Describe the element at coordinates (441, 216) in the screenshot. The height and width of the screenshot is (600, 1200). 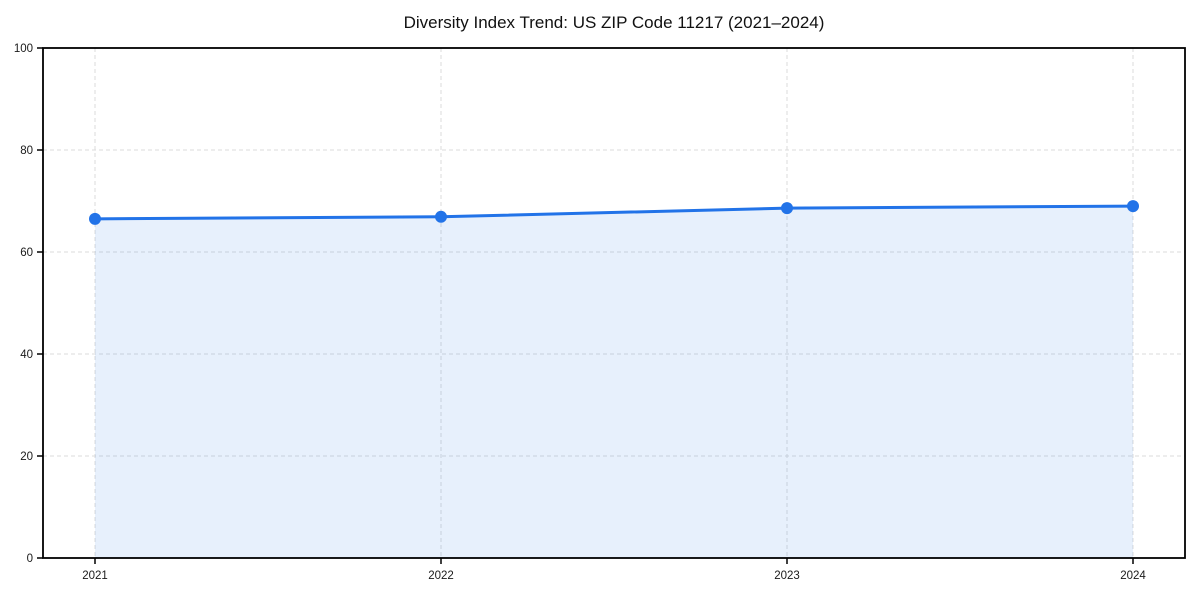
I see `data-point-2022` at that location.